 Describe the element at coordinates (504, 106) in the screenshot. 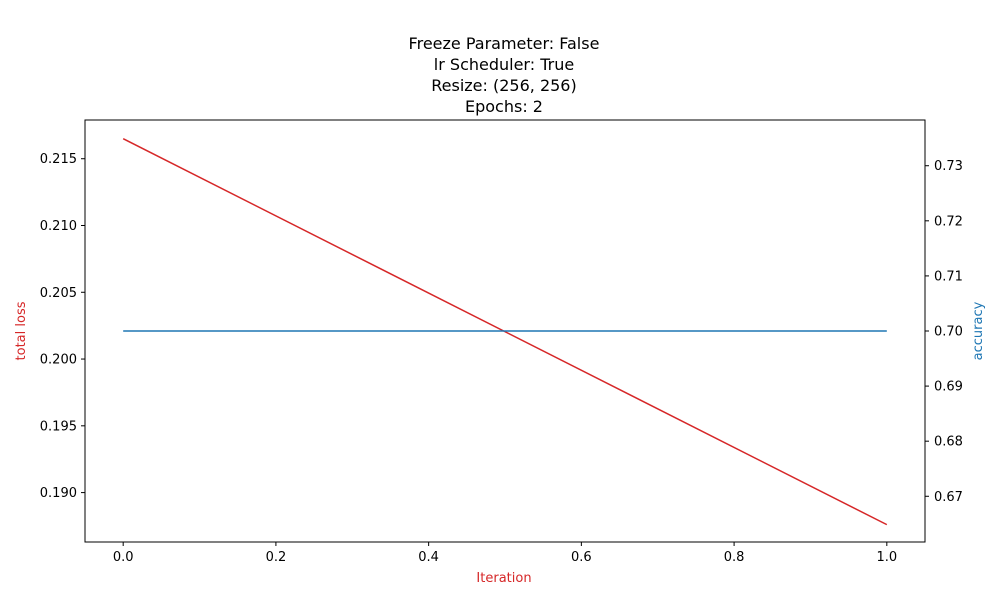

I see `title-line-4: Epochs: 2` at that location.